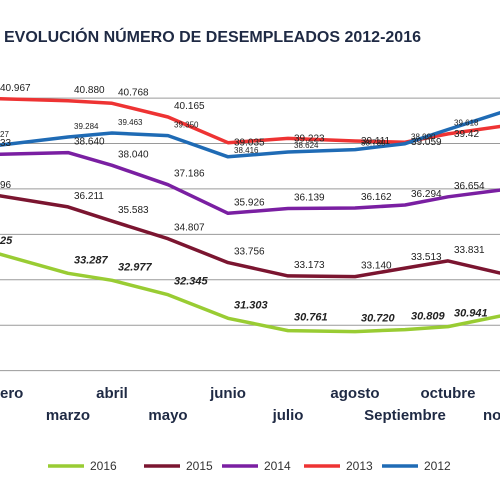 Image resolution: width=500 pixels, height=500 pixels. I want to click on data-label: 25, so click(6, 241).